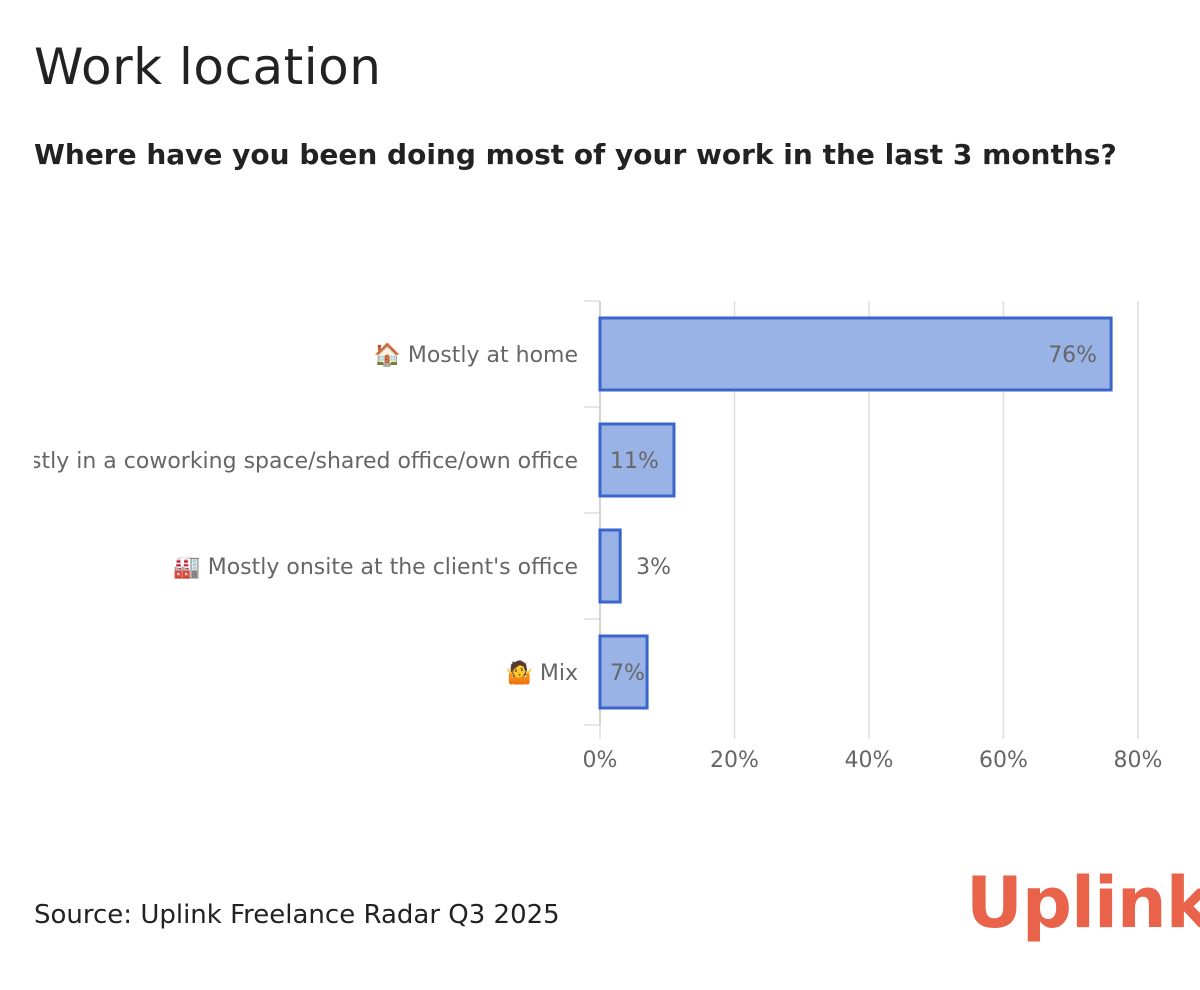 The image size is (1200, 990). What do you see at coordinates (208, 67) in the screenshot?
I see `page-title: Work location` at bounding box center [208, 67].